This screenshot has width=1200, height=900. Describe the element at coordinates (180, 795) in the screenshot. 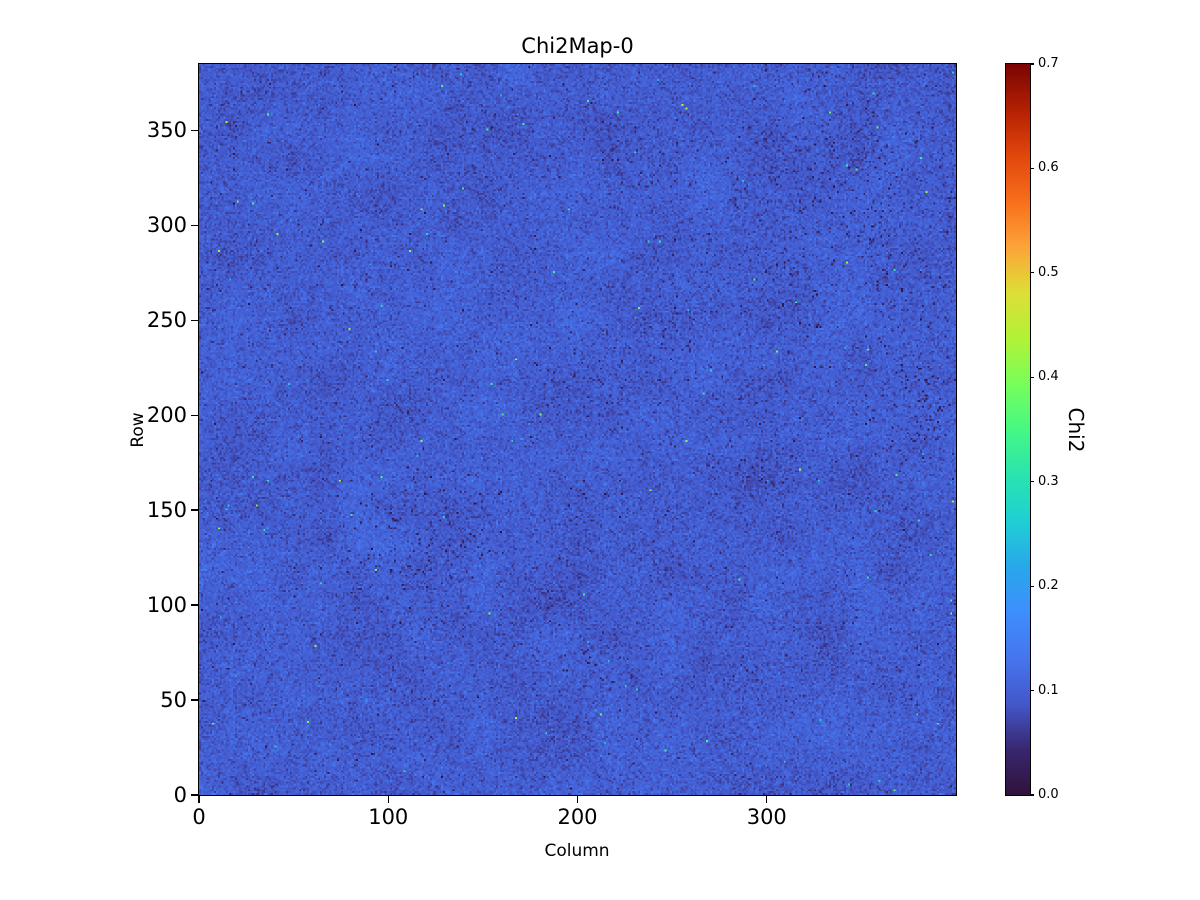

I see `y-tick-label: 0` at that location.